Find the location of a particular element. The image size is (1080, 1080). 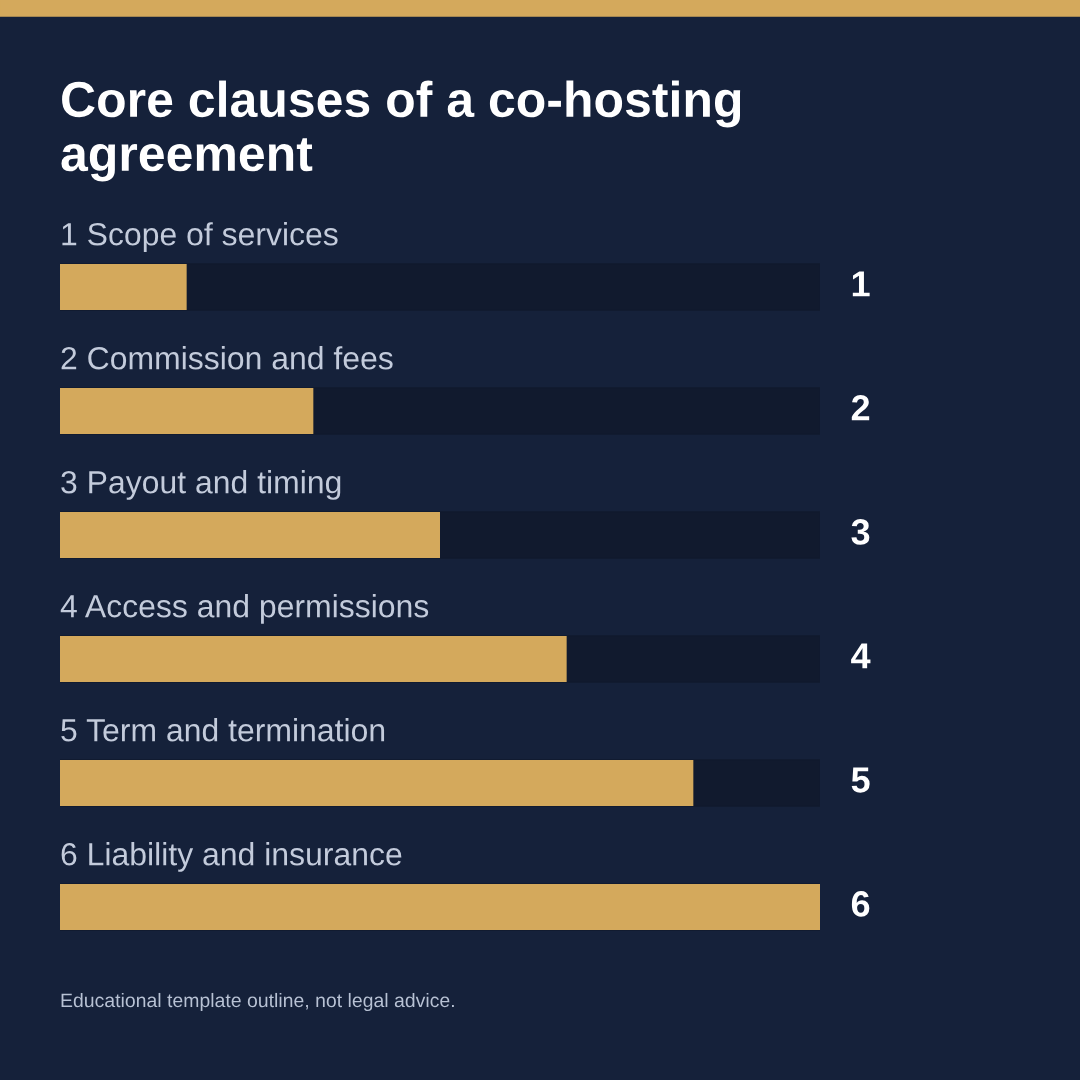

y-tick-label: 6 Liability and insurance is located at coordinates (231, 857).